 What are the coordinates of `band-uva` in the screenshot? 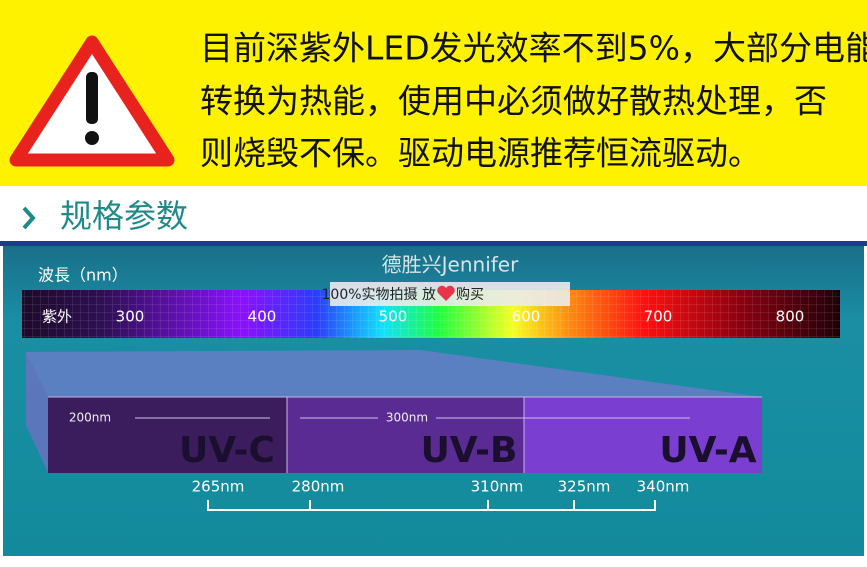 It's located at (643, 435).